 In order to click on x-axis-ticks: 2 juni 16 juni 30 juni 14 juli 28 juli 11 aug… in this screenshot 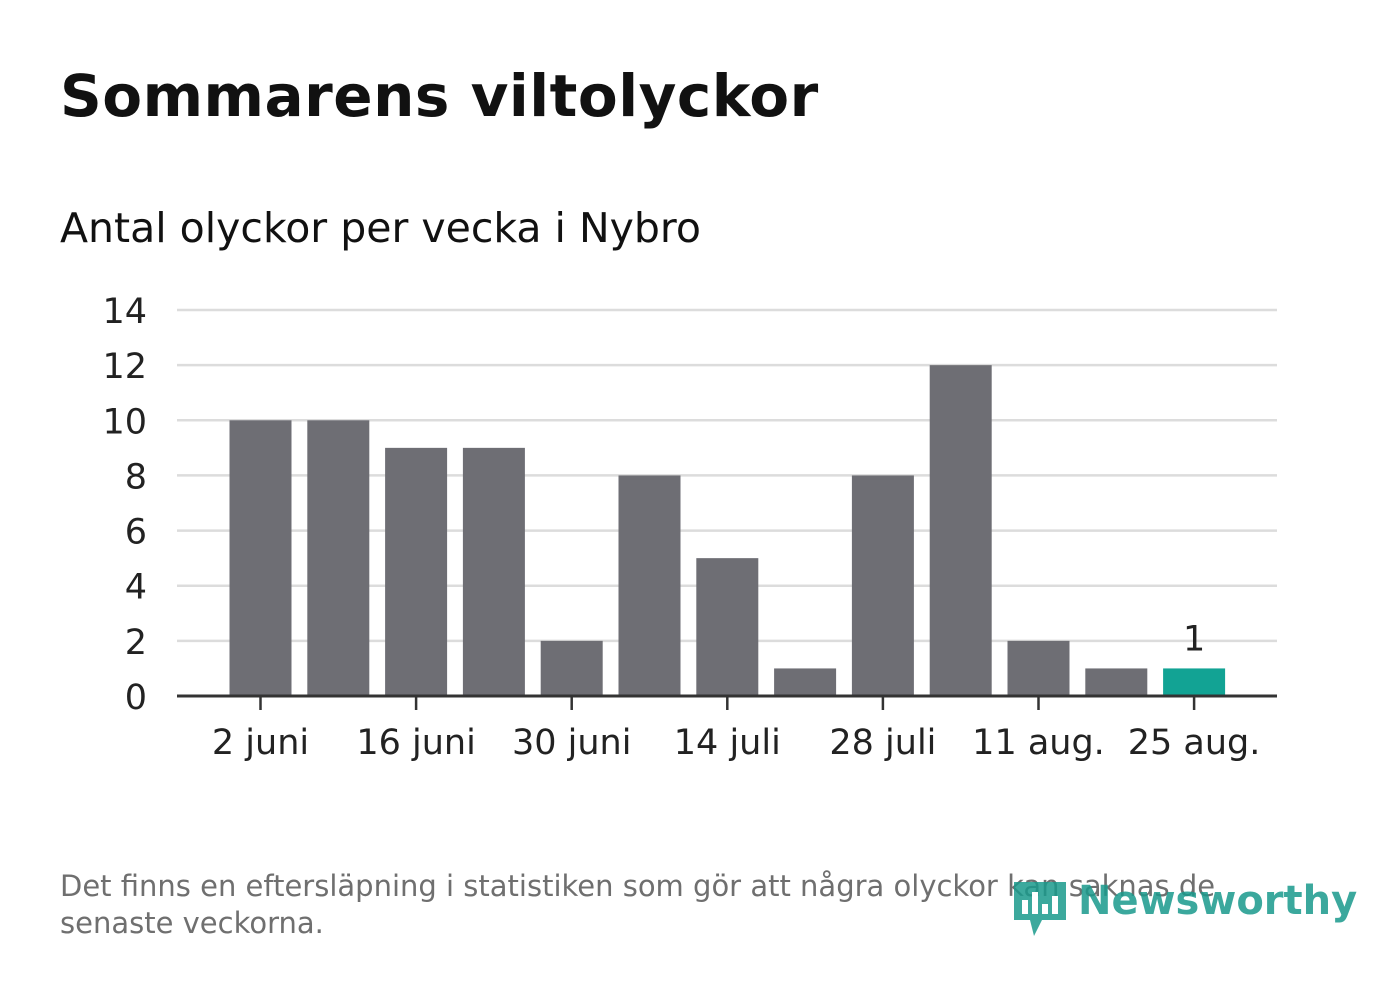, I will do `click(736, 729)`.